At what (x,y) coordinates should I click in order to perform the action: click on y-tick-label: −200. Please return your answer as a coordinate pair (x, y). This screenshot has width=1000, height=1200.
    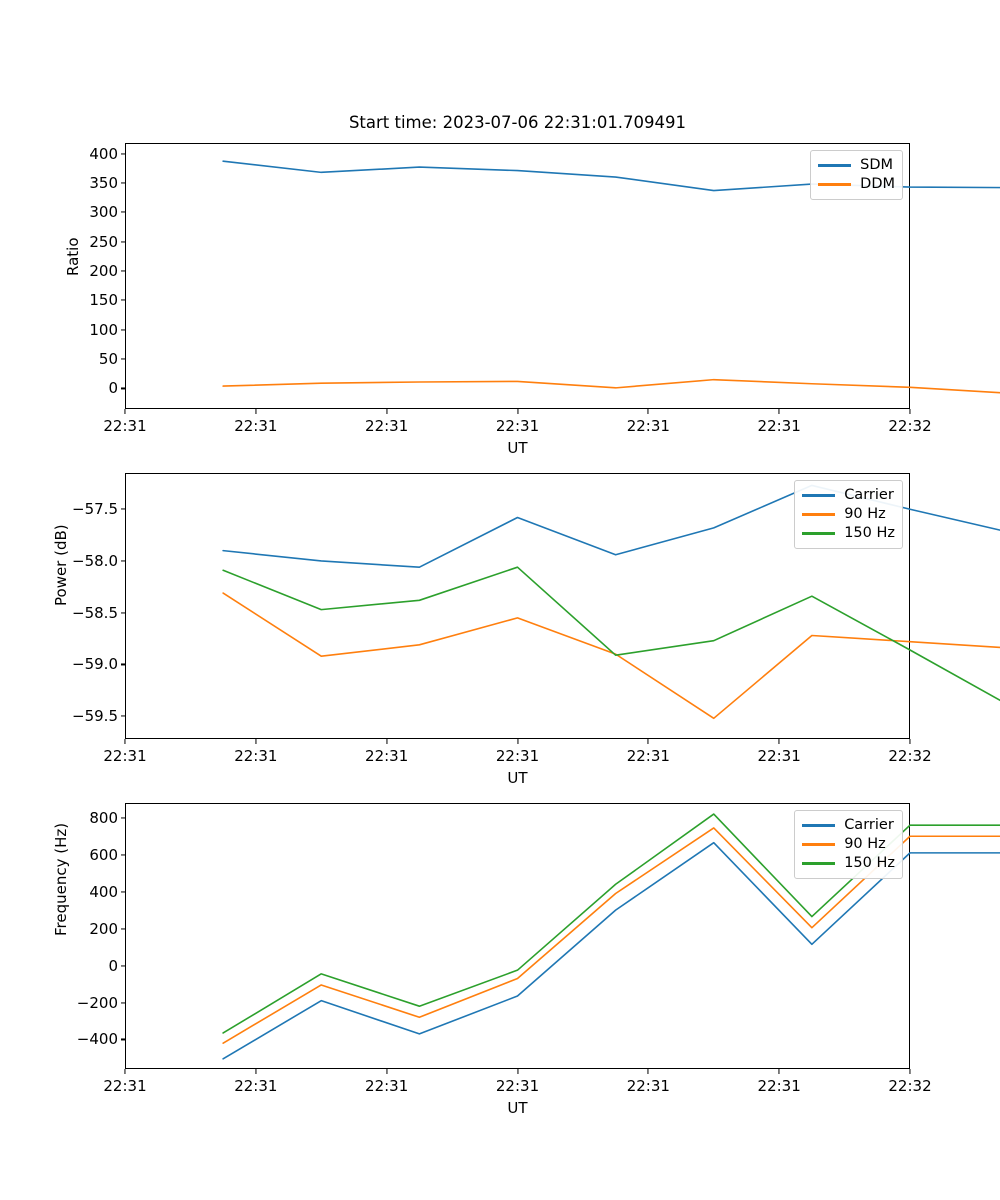
    Looking at the image, I should click on (97, 1002).